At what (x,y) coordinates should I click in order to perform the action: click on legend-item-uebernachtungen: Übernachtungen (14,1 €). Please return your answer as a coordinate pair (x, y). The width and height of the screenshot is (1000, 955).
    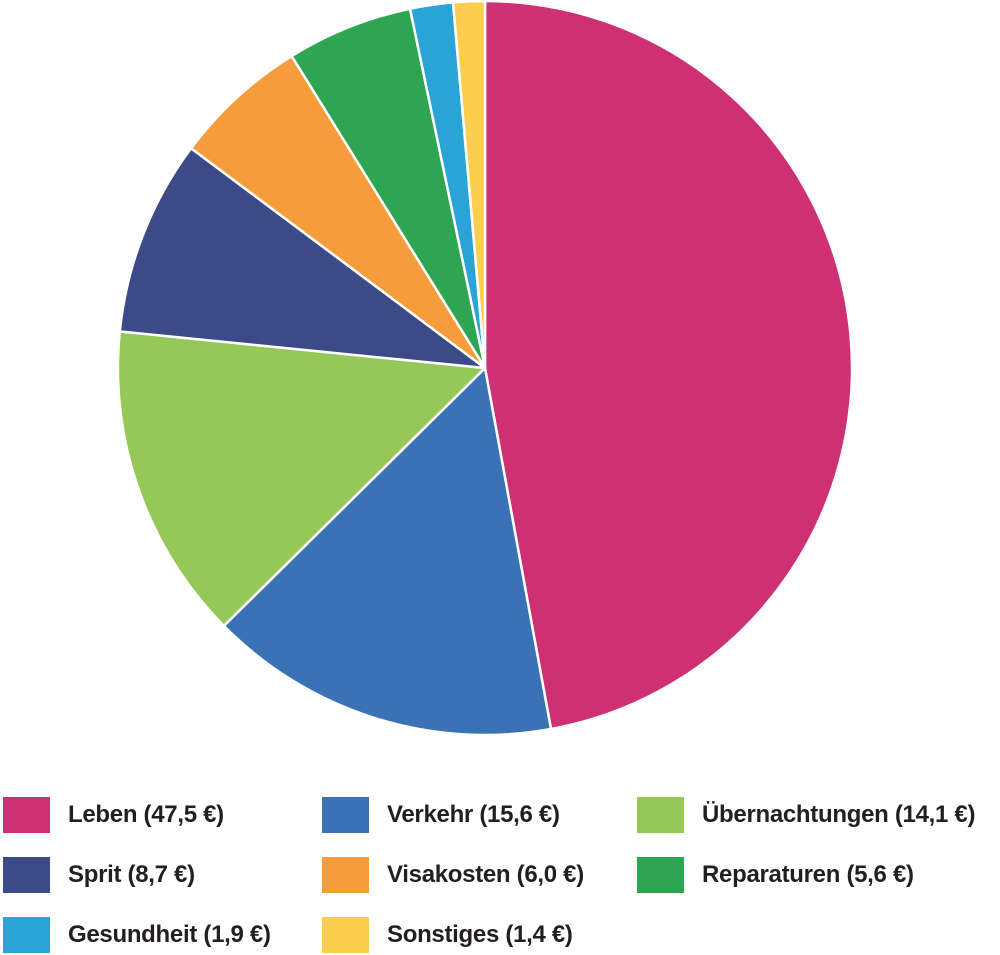
    Looking at the image, I should click on (806, 815).